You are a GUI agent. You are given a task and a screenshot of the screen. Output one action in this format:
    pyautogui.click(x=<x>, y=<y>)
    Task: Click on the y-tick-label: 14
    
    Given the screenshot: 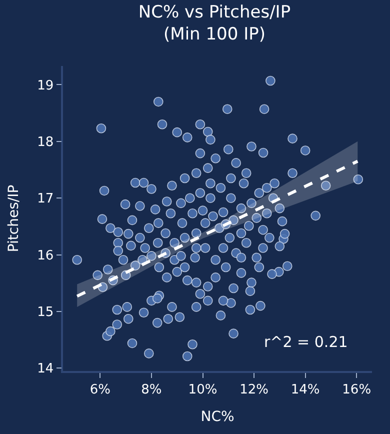 What is the action you would take?
    pyautogui.click(x=45, y=369)
    